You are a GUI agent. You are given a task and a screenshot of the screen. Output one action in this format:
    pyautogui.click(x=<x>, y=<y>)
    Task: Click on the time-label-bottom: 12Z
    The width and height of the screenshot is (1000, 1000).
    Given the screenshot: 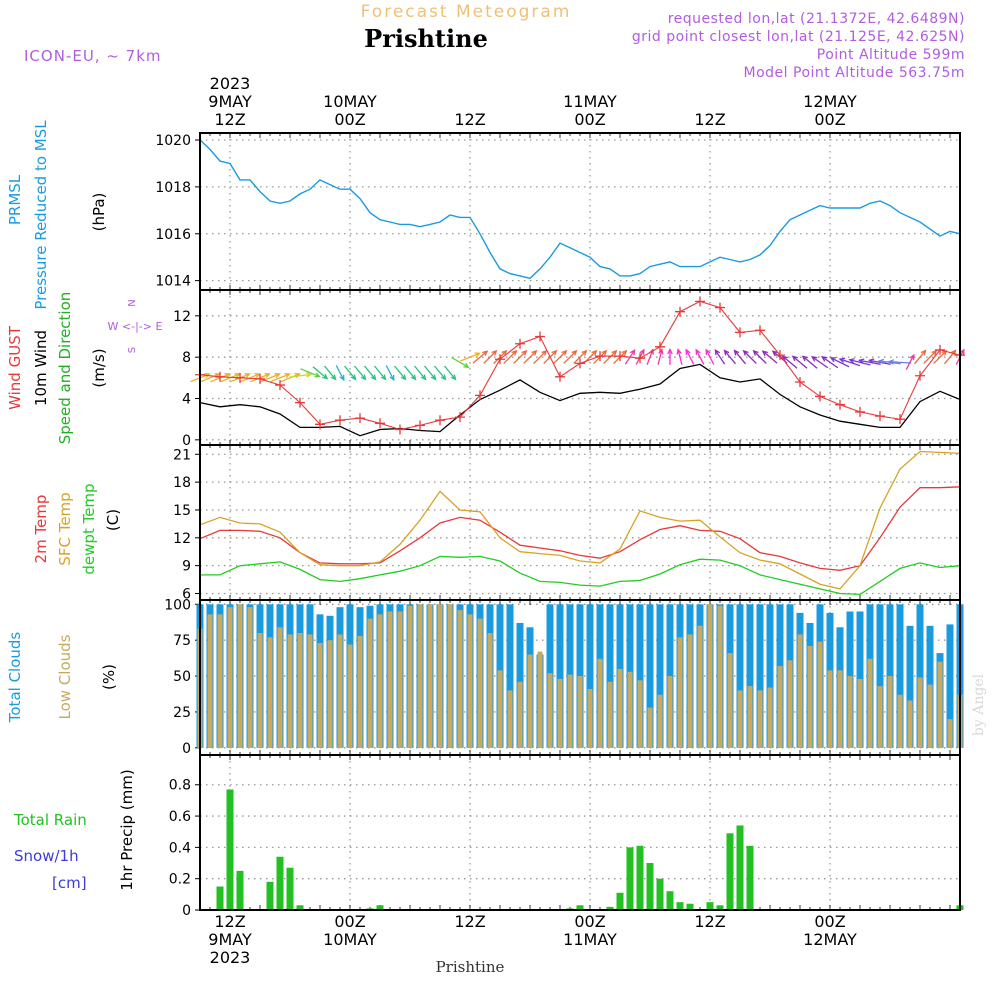 What is the action you would take?
    pyautogui.click(x=469, y=921)
    